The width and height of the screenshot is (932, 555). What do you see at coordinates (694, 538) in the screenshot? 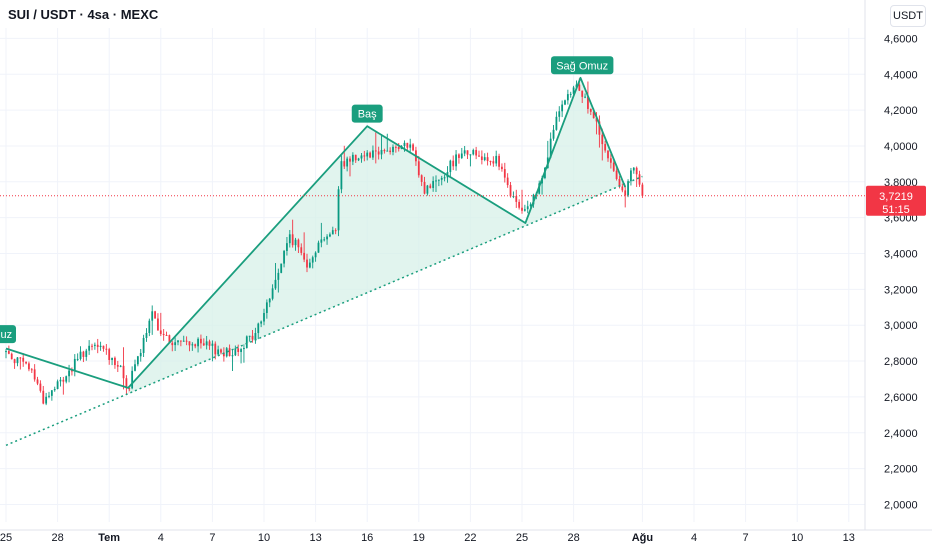
I see `x-tick-label: 4` at bounding box center [694, 538].